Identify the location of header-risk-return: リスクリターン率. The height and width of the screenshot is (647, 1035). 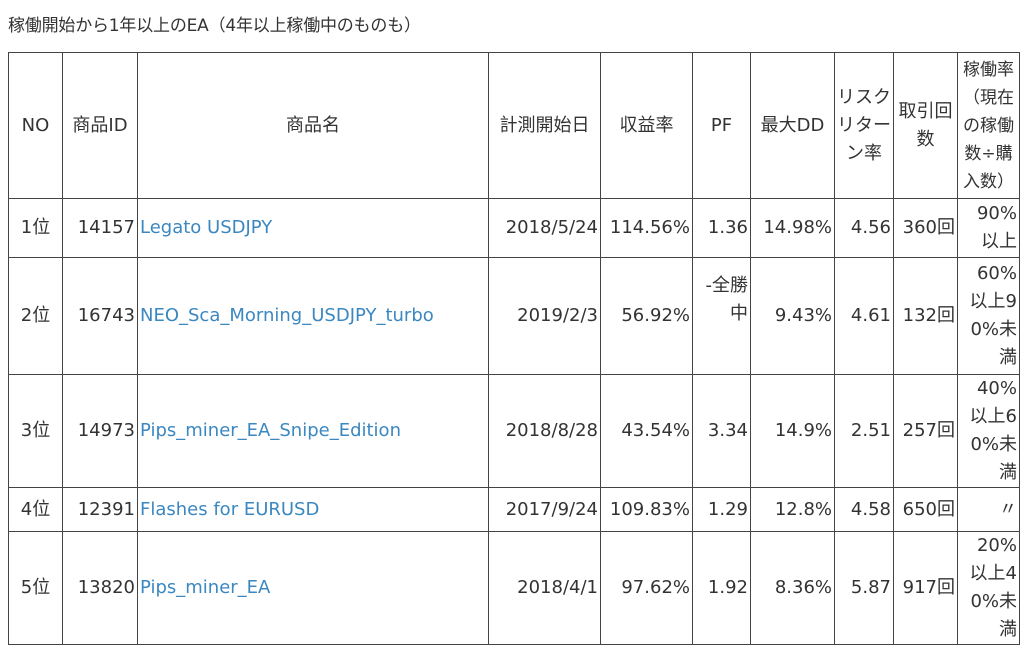
(864, 125).